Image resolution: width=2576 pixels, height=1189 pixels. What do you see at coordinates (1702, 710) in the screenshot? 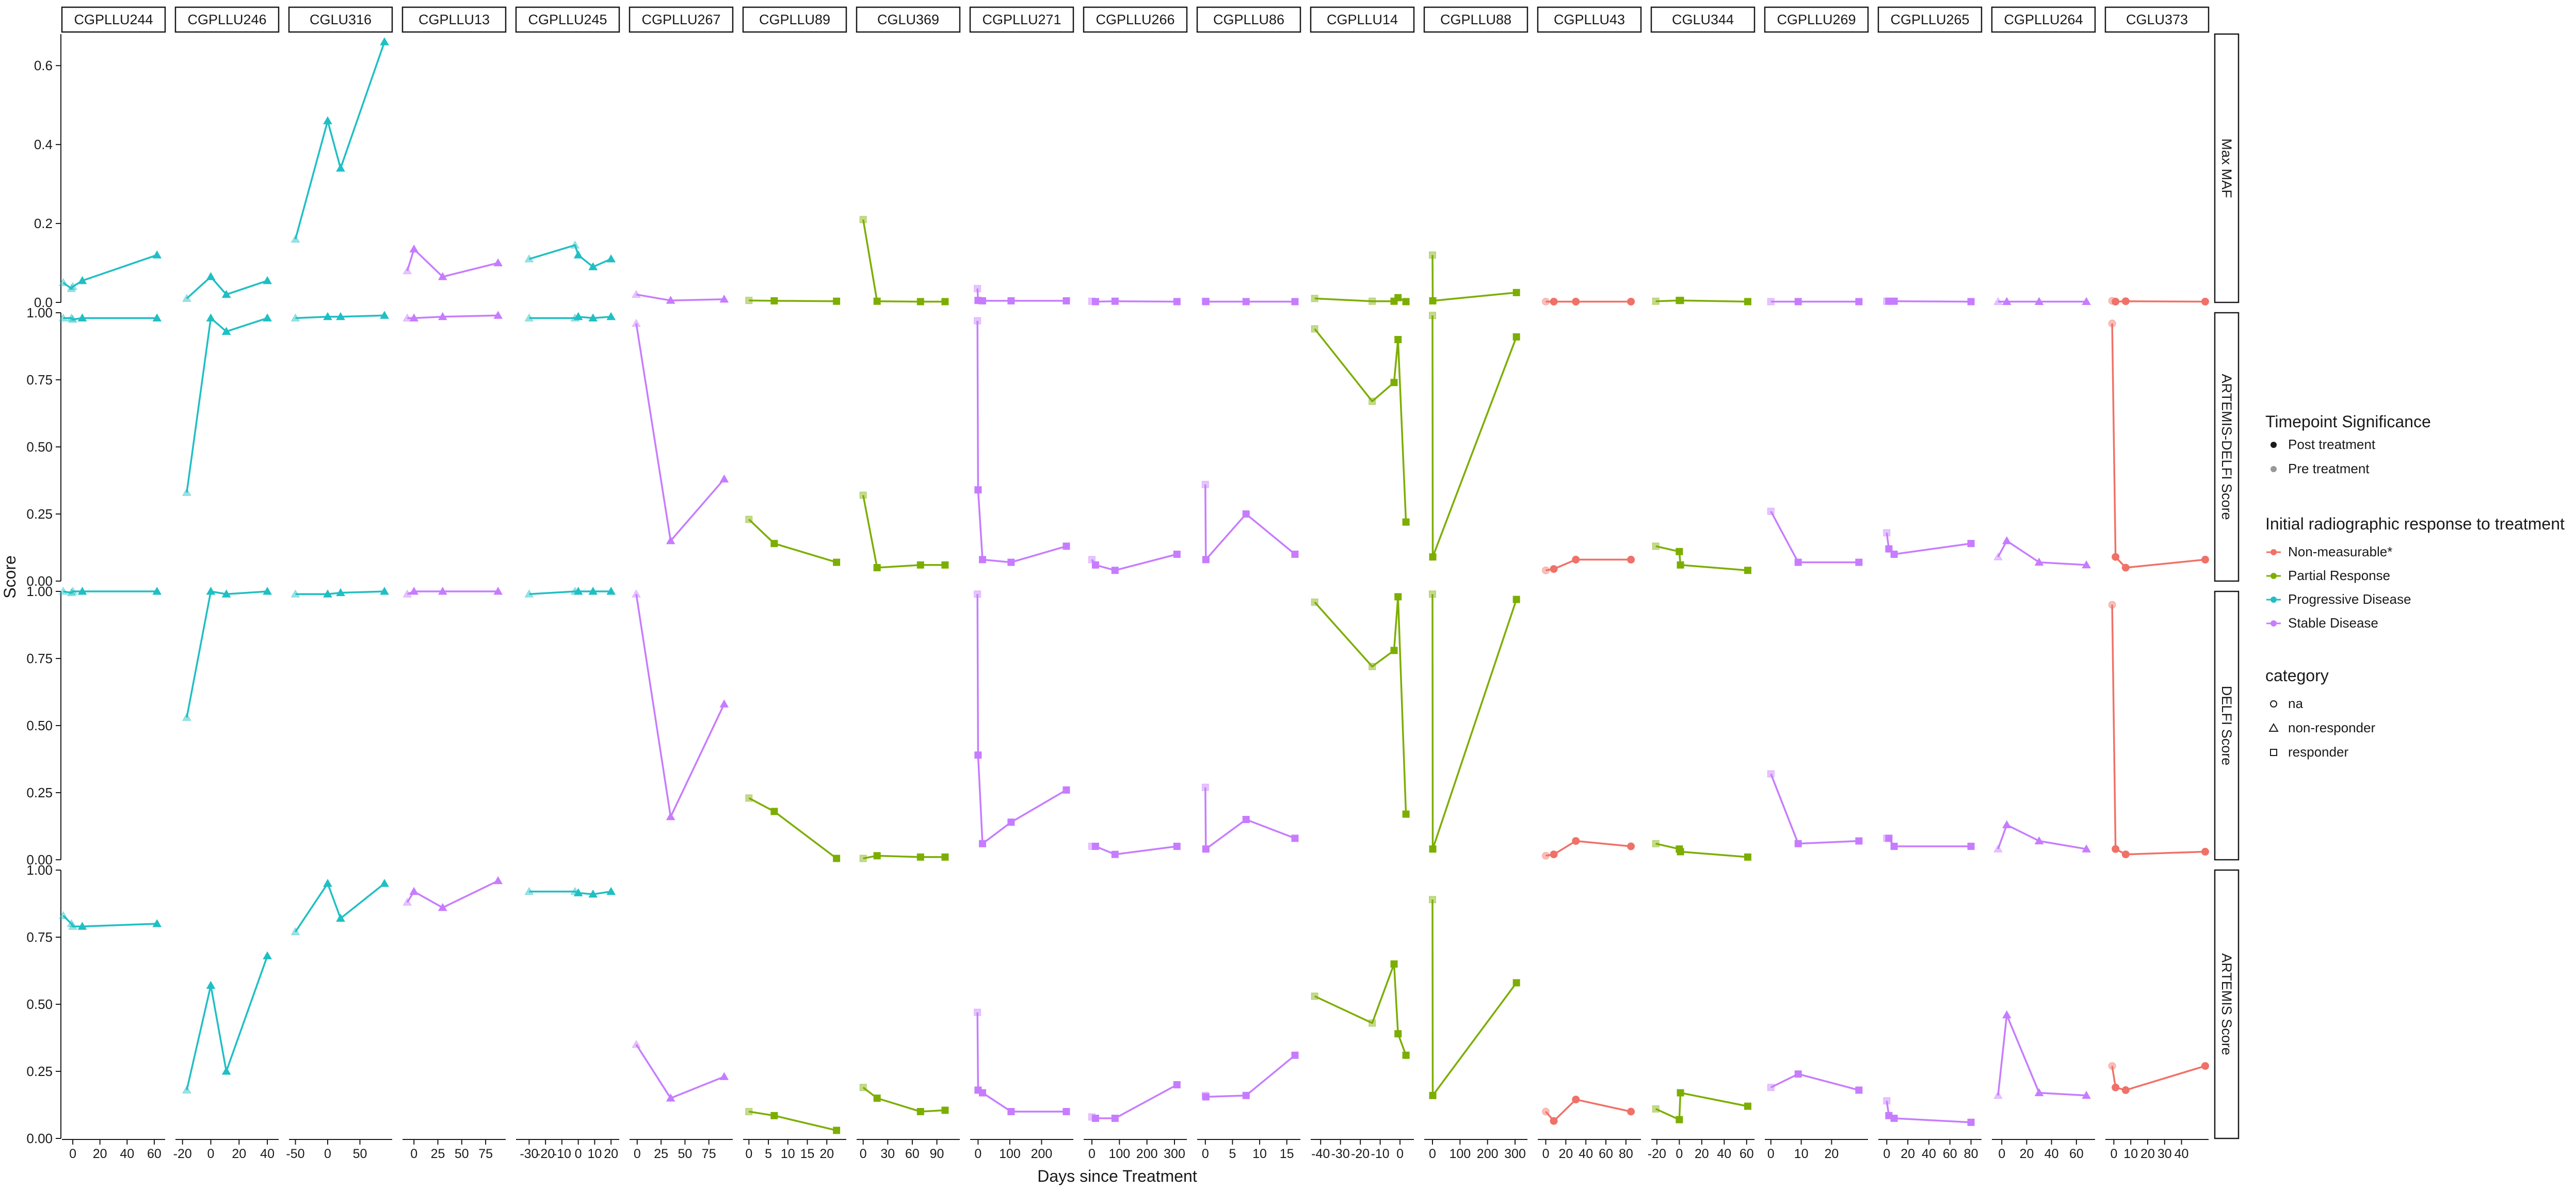
I see `panel-CGLU344` at bounding box center [1702, 710].